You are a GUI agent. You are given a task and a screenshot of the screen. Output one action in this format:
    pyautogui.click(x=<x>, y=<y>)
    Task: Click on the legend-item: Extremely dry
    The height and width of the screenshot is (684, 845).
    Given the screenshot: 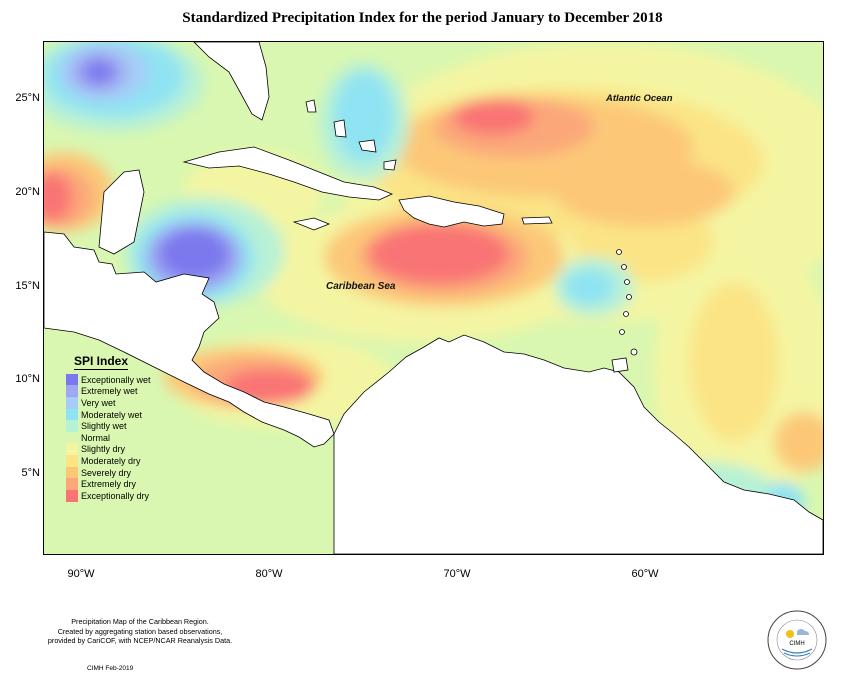 What is the action you would take?
    pyautogui.click(x=136, y=484)
    